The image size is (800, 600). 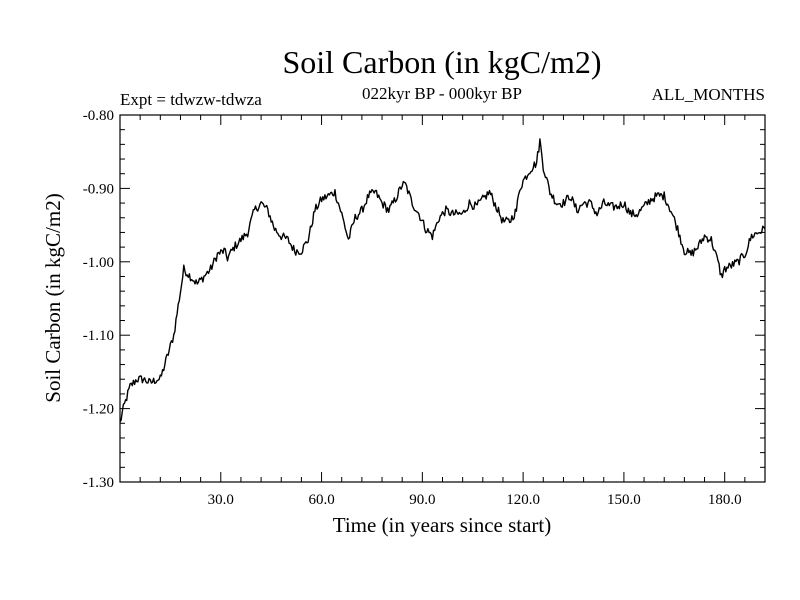 What do you see at coordinates (221, 500) in the screenshot?
I see `x-tick-label: 30.0` at bounding box center [221, 500].